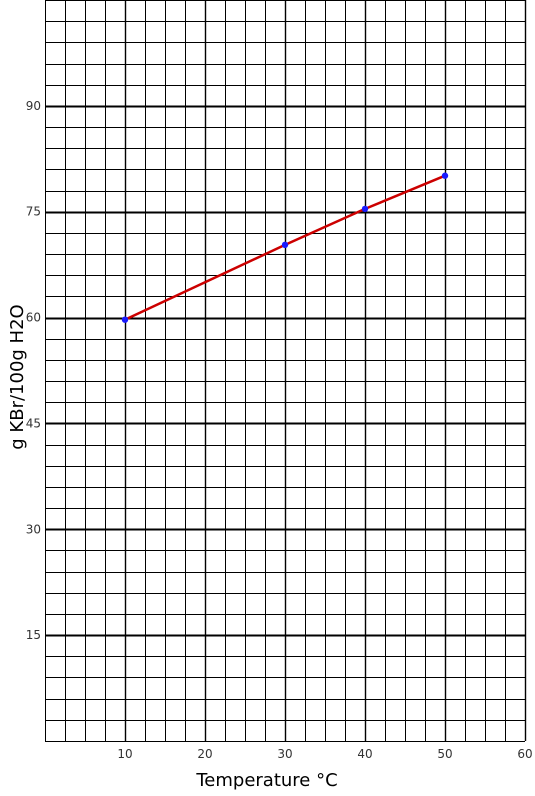  I want to click on x-tick-label: 10, so click(124, 754).